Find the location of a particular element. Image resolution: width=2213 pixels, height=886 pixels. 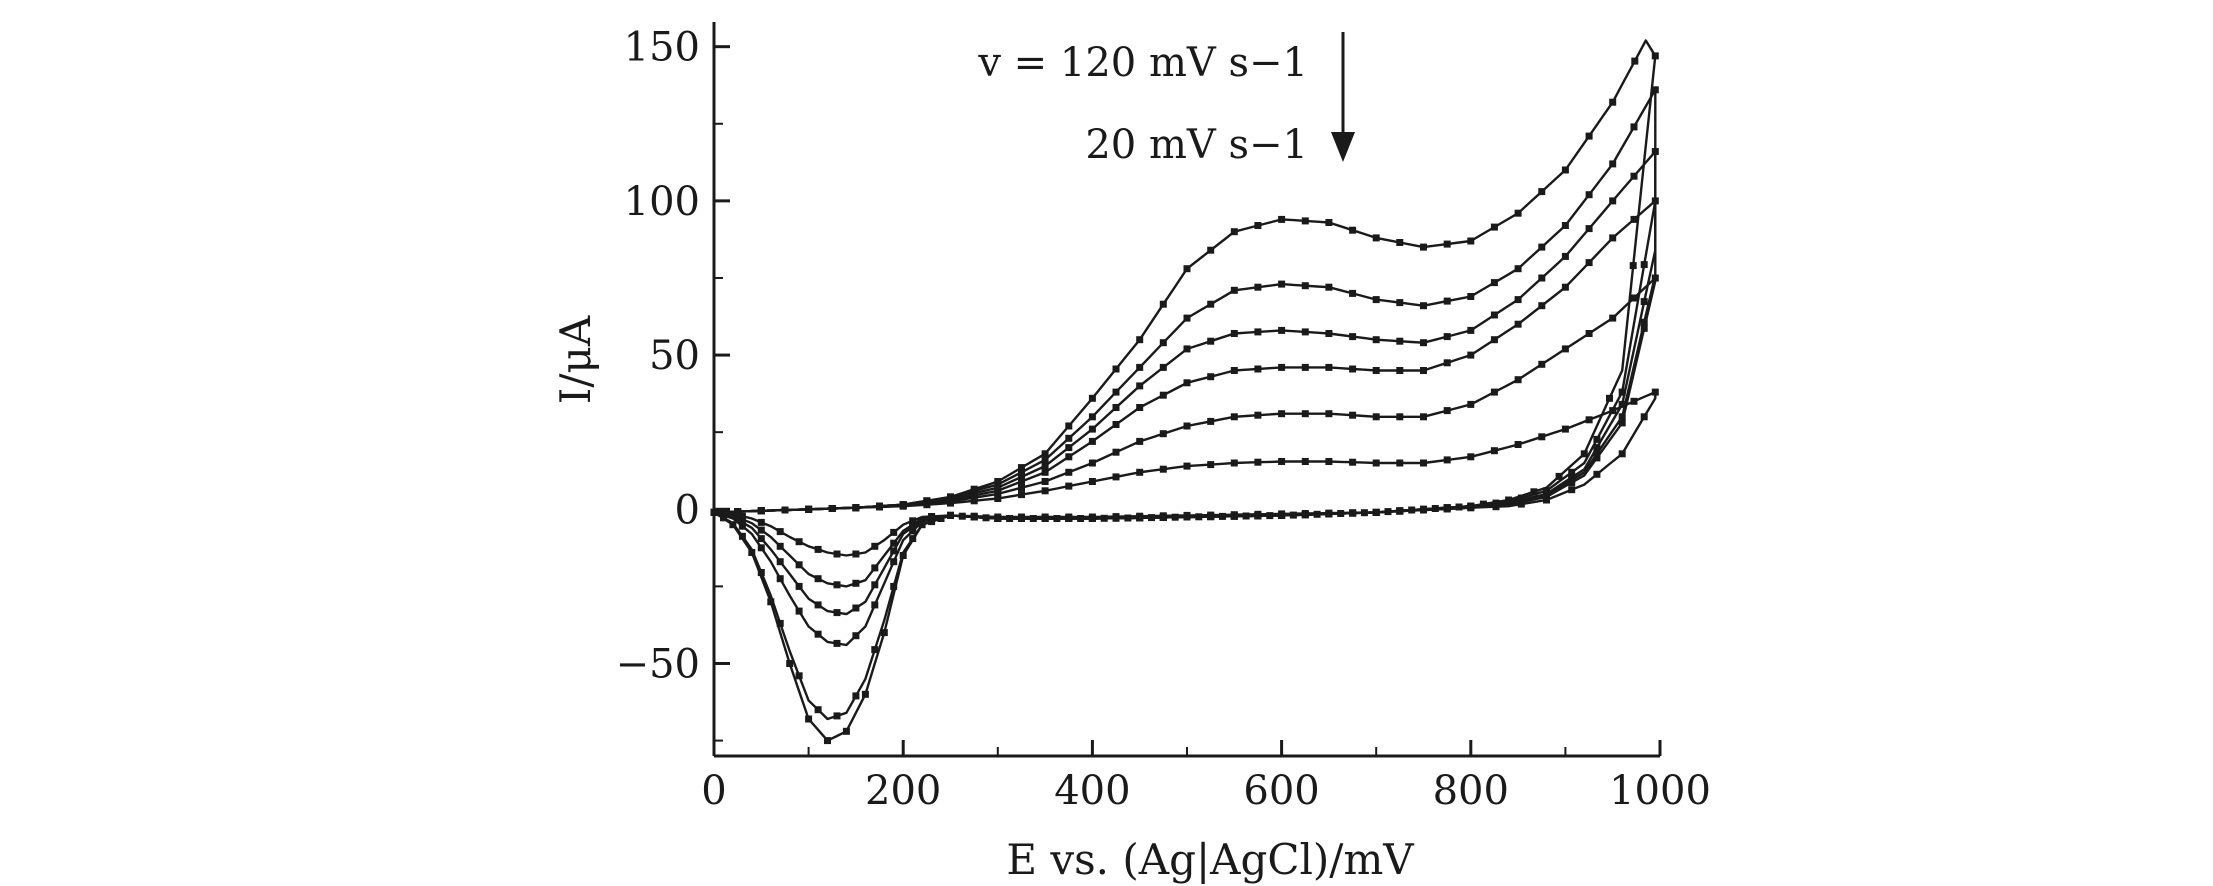

x-tick-label: 1000 is located at coordinates (1660, 791).